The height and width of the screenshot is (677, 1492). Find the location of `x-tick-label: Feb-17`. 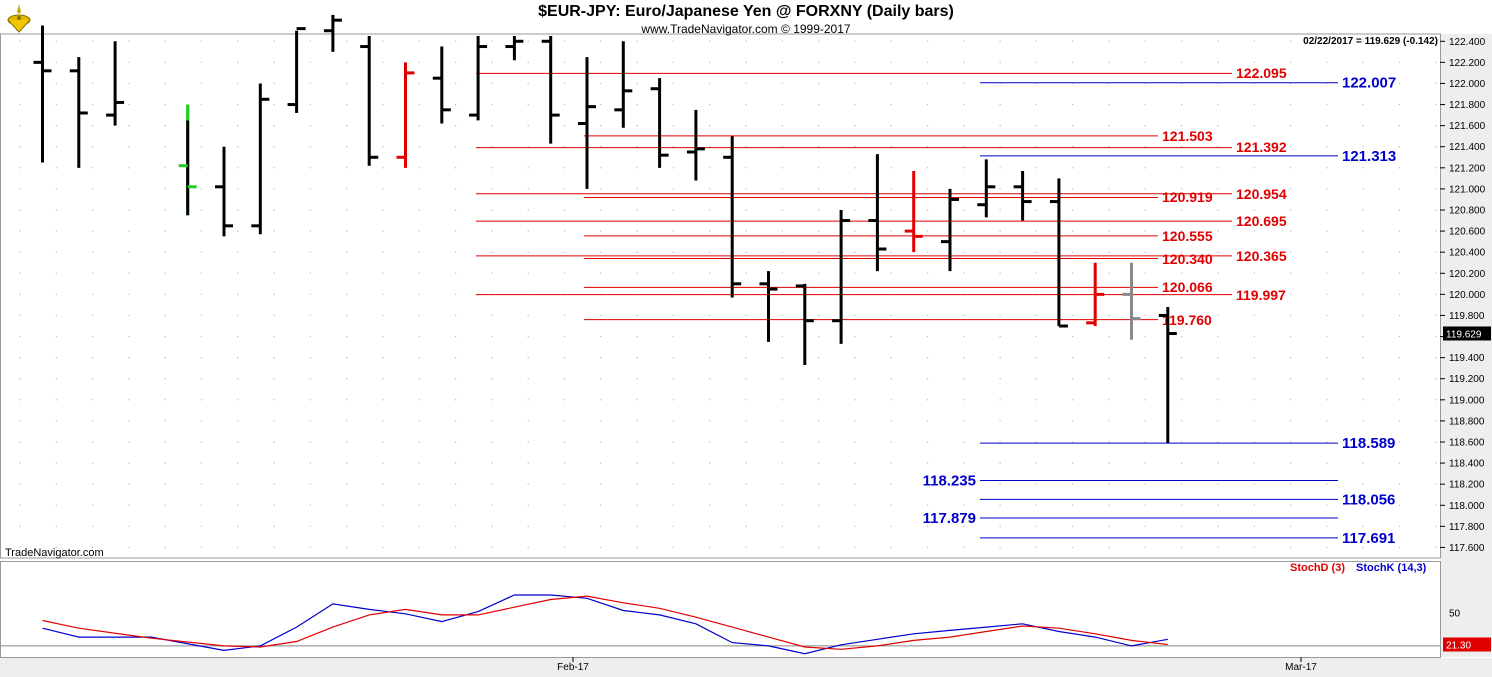

x-tick-label: Feb-17 is located at coordinates (573, 667).